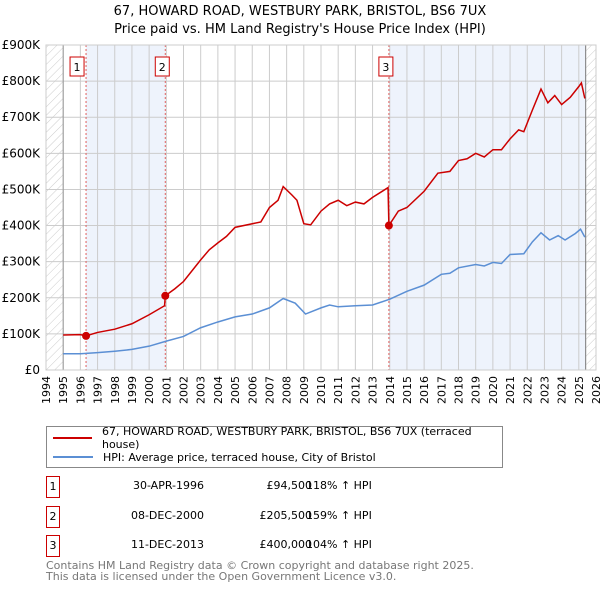 The width and height of the screenshot is (600, 590). Describe the element at coordinates (201, 390) in the screenshot. I see `x-tick-label: 2003` at that location.